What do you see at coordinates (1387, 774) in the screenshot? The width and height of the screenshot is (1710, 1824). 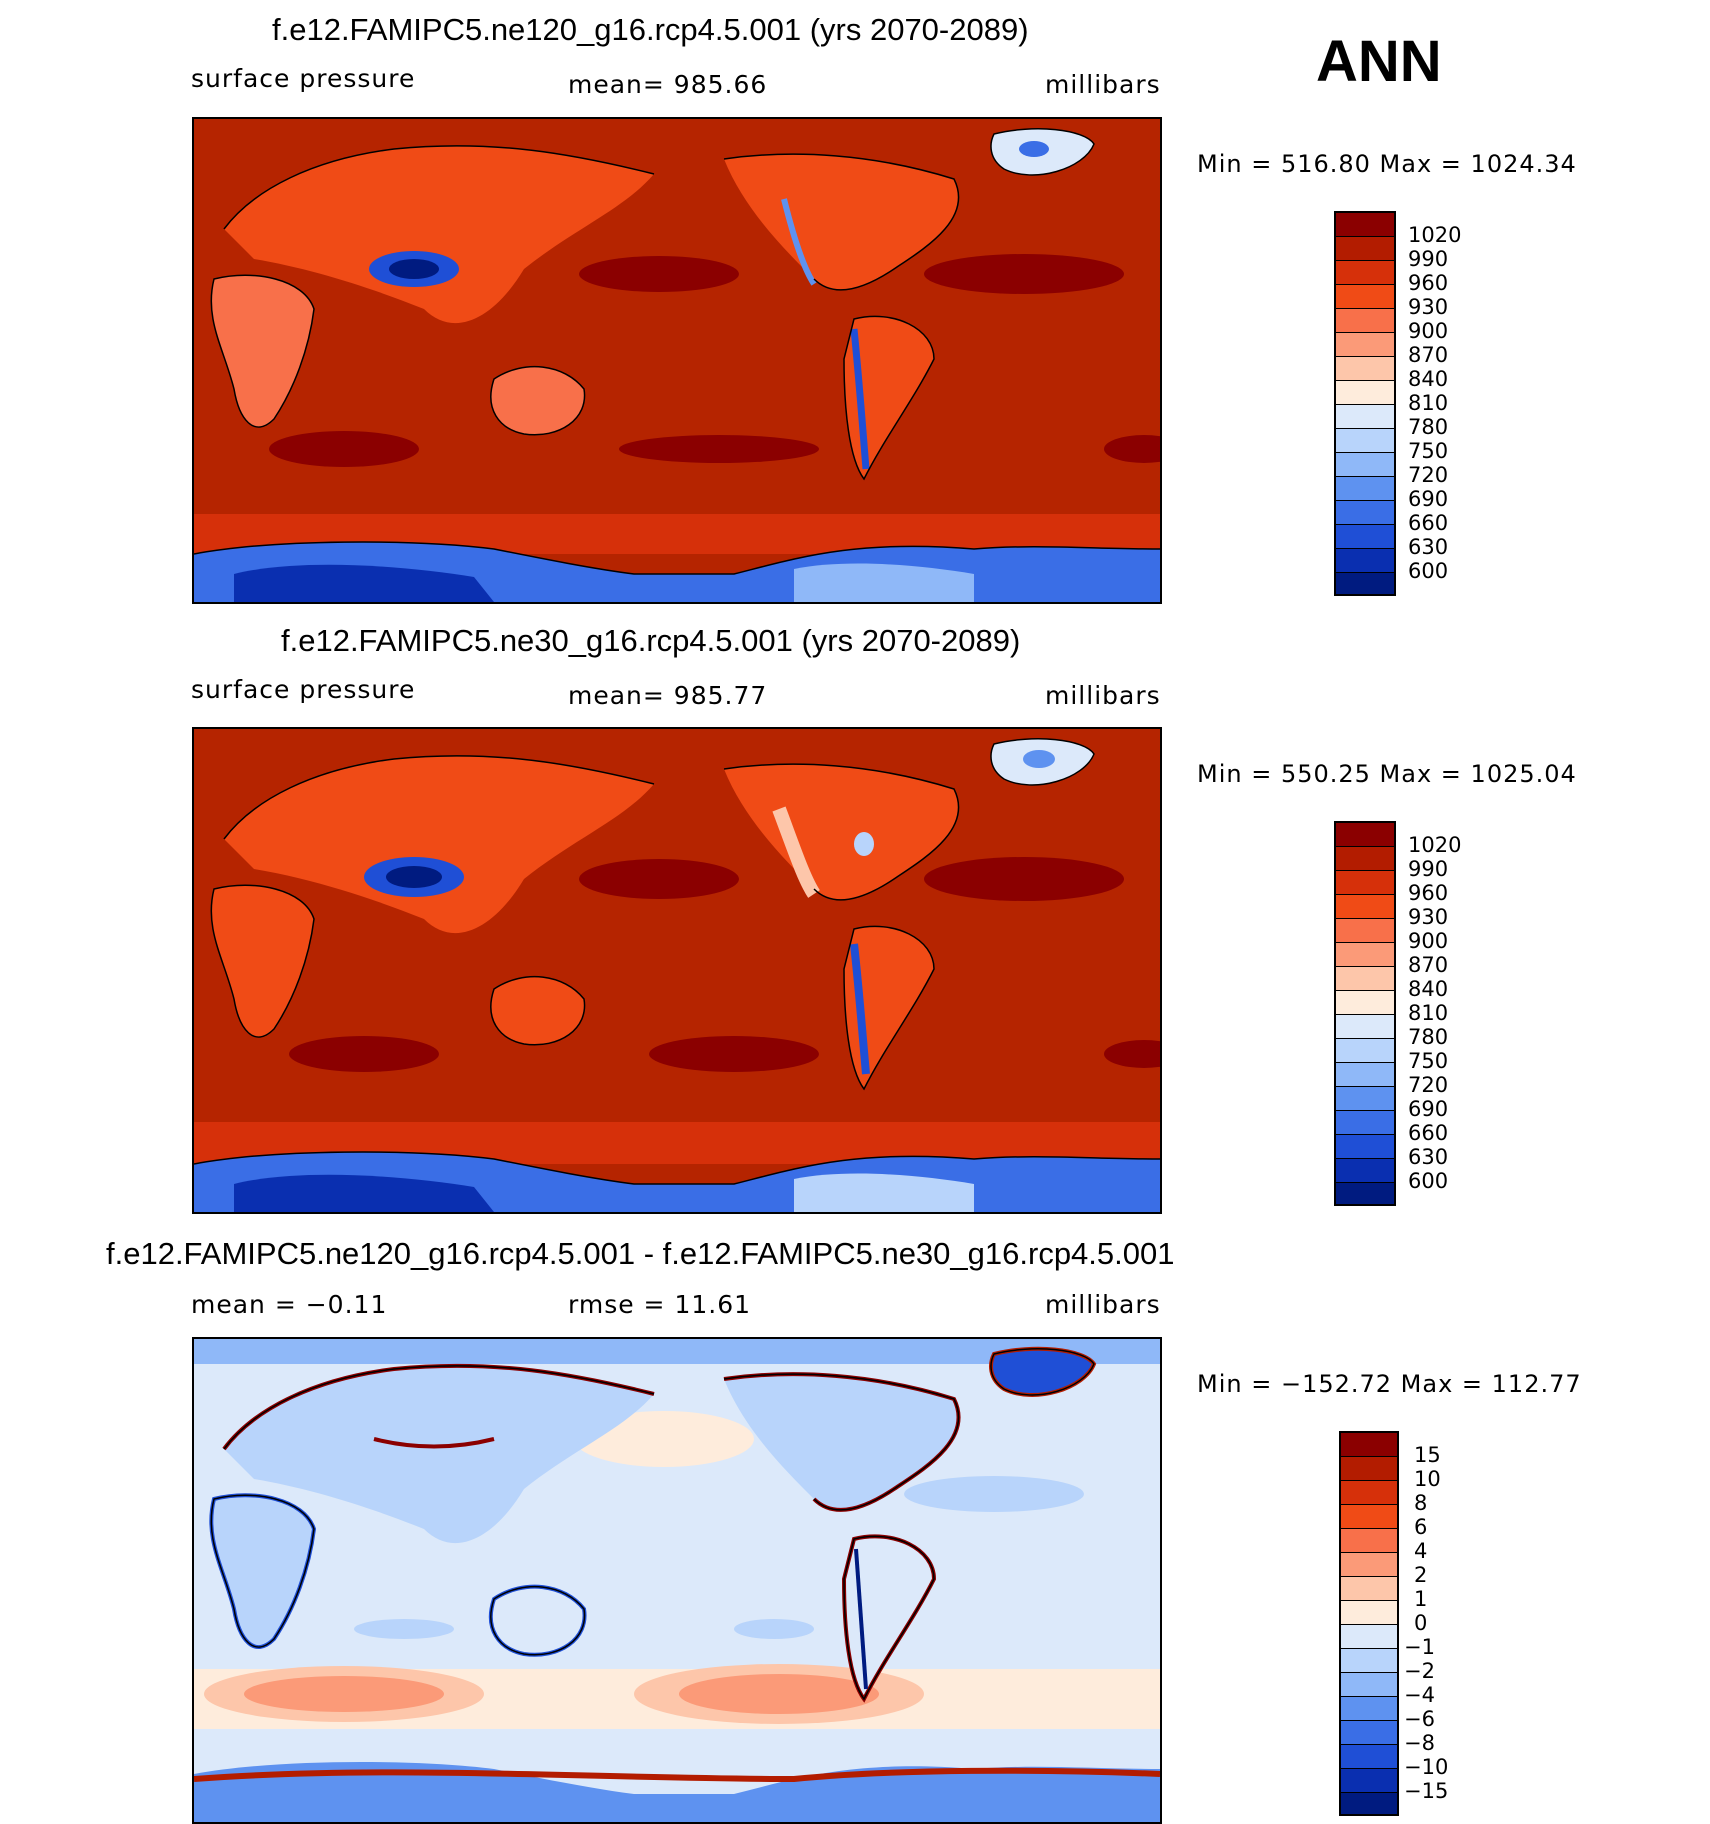 I see `panel2-minmax: Min = 550.25 Max = 1025.04` at bounding box center [1387, 774].